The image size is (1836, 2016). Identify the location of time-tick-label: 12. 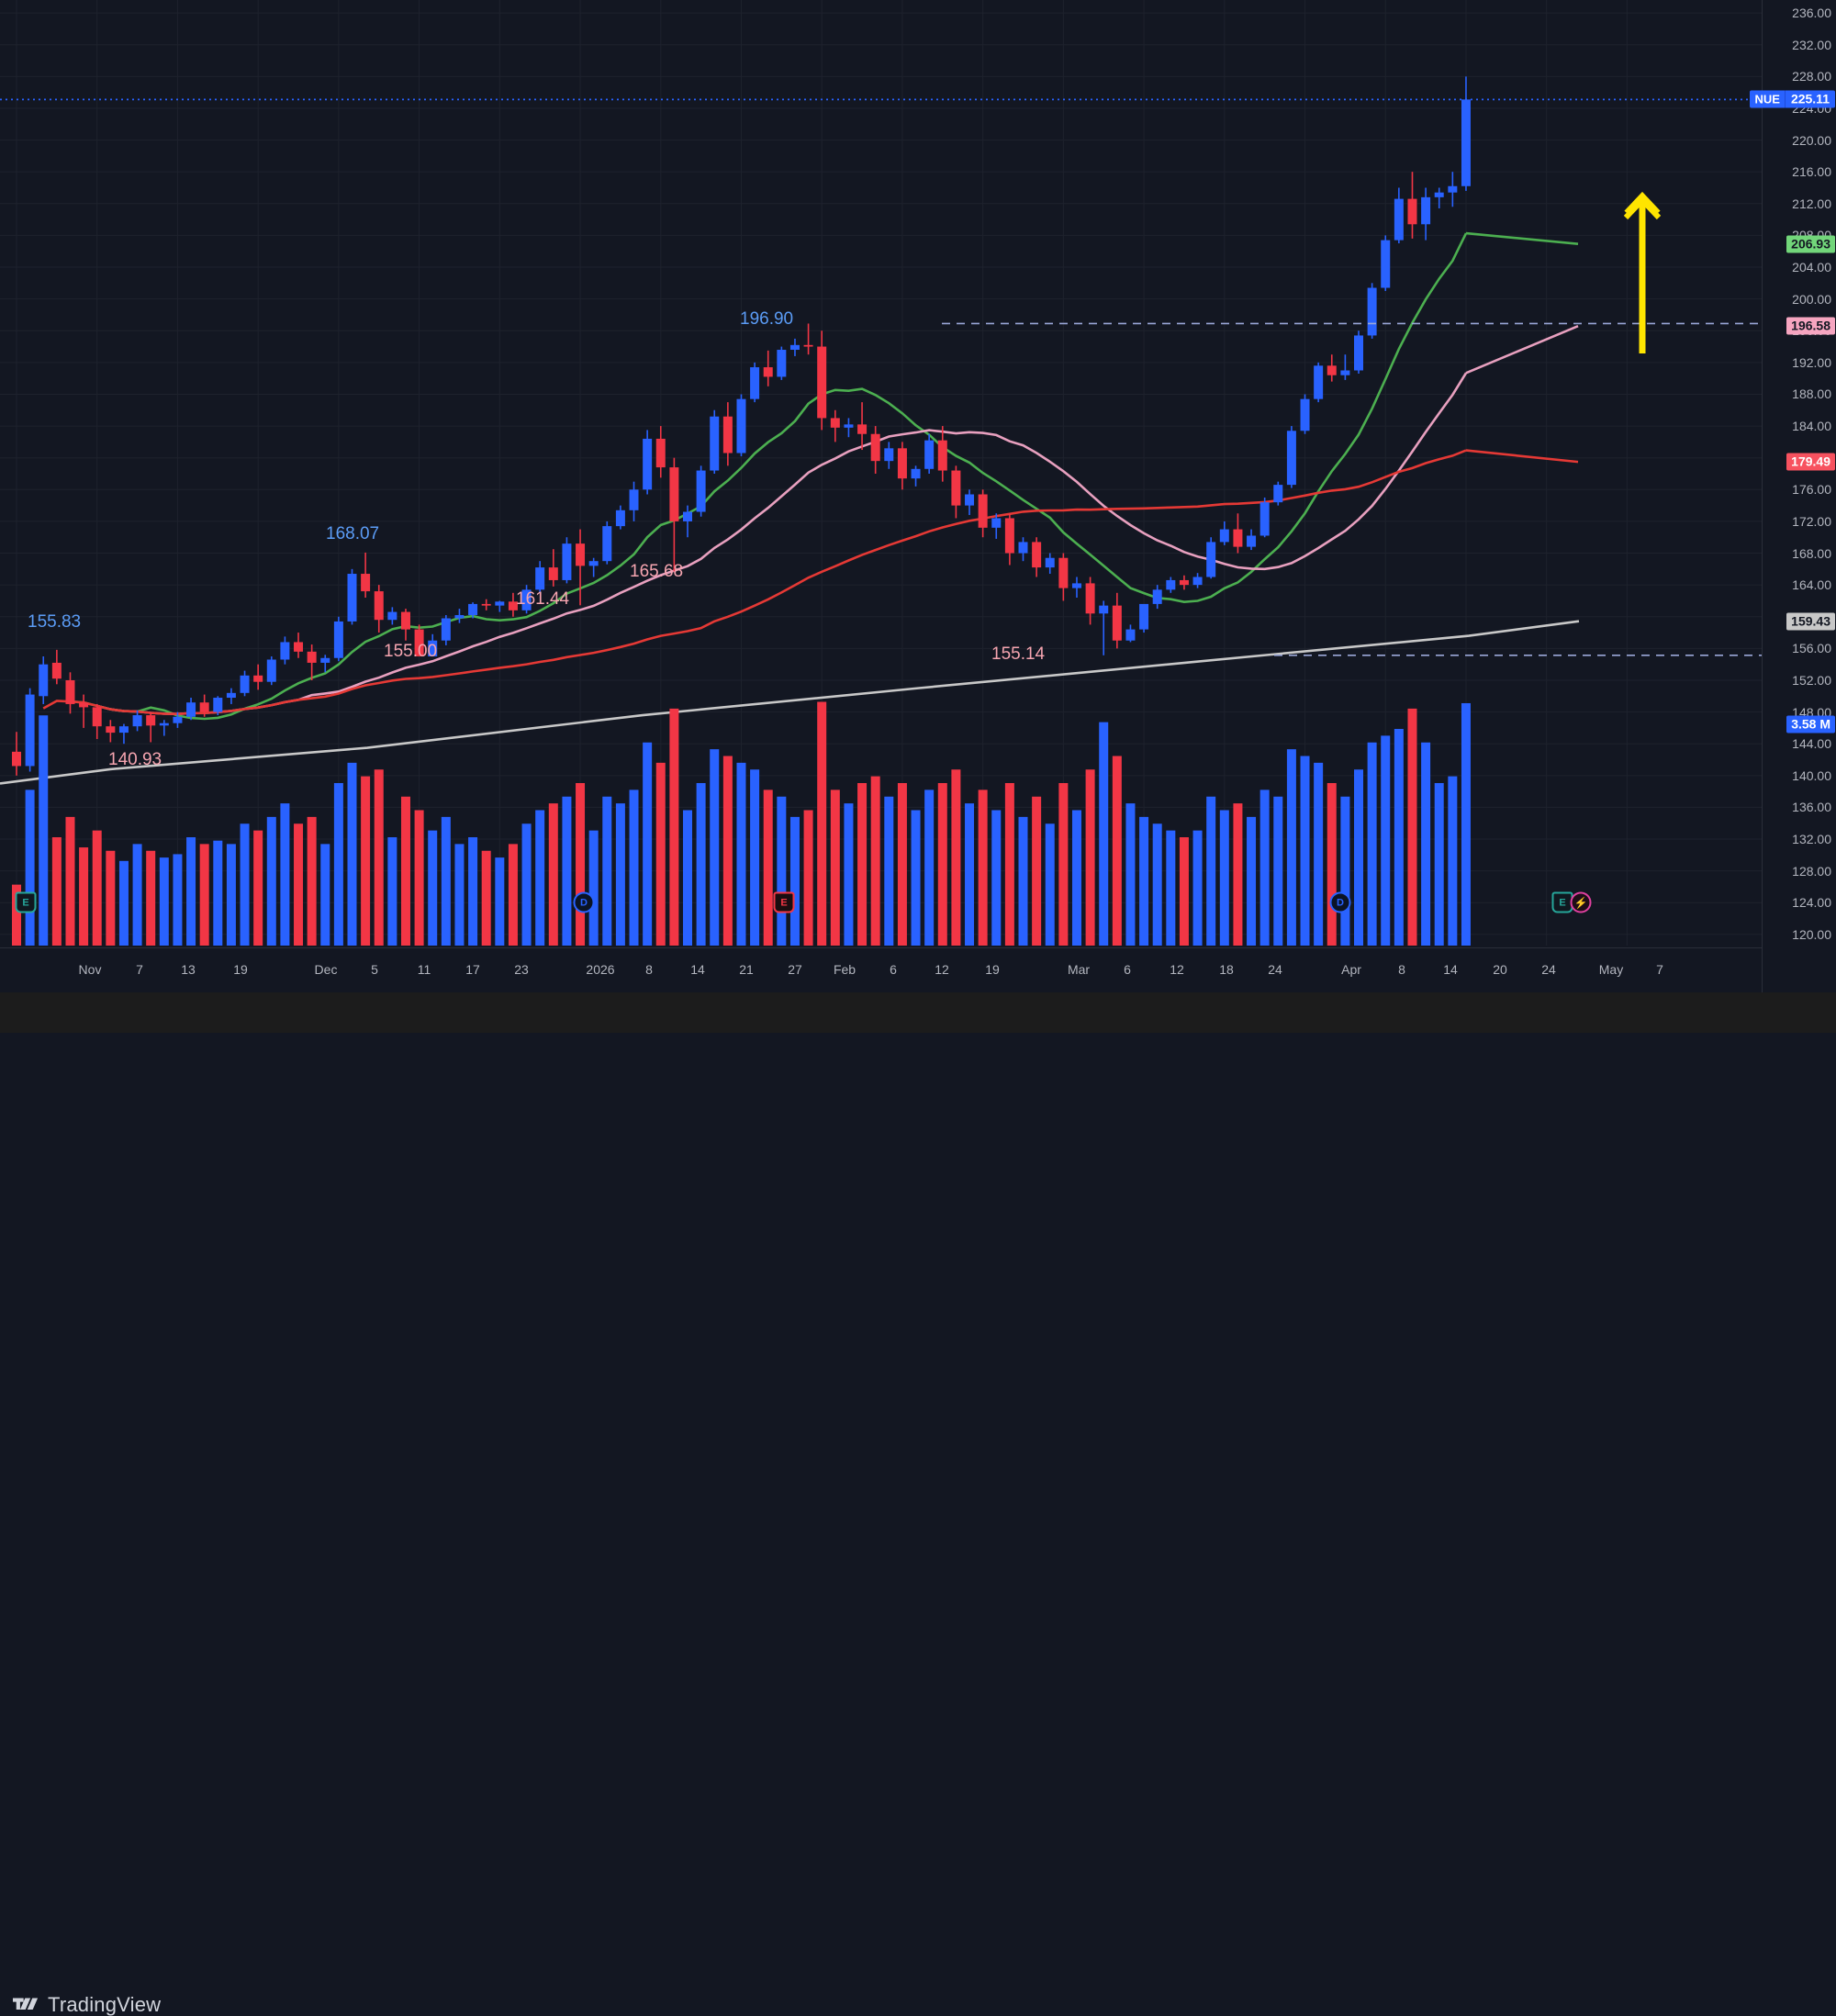
(942, 969).